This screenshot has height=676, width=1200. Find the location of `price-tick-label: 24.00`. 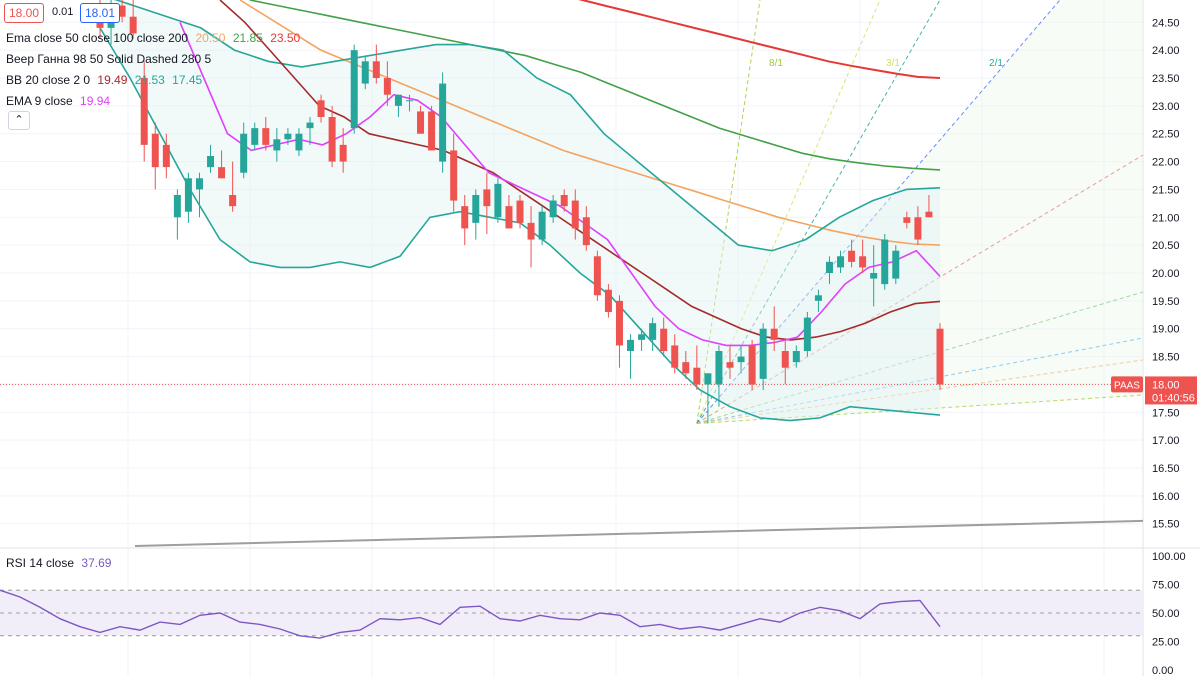

price-tick-label: 24.00 is located at coordinates (1166, 51).